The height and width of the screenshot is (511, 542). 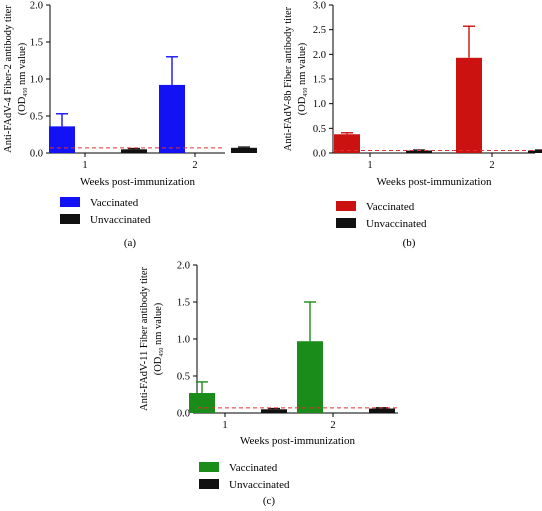 What do you see at coordinates (269, 501) in the screenshot?
I see `panel-label: (c)` at bounding box center [269, 501].